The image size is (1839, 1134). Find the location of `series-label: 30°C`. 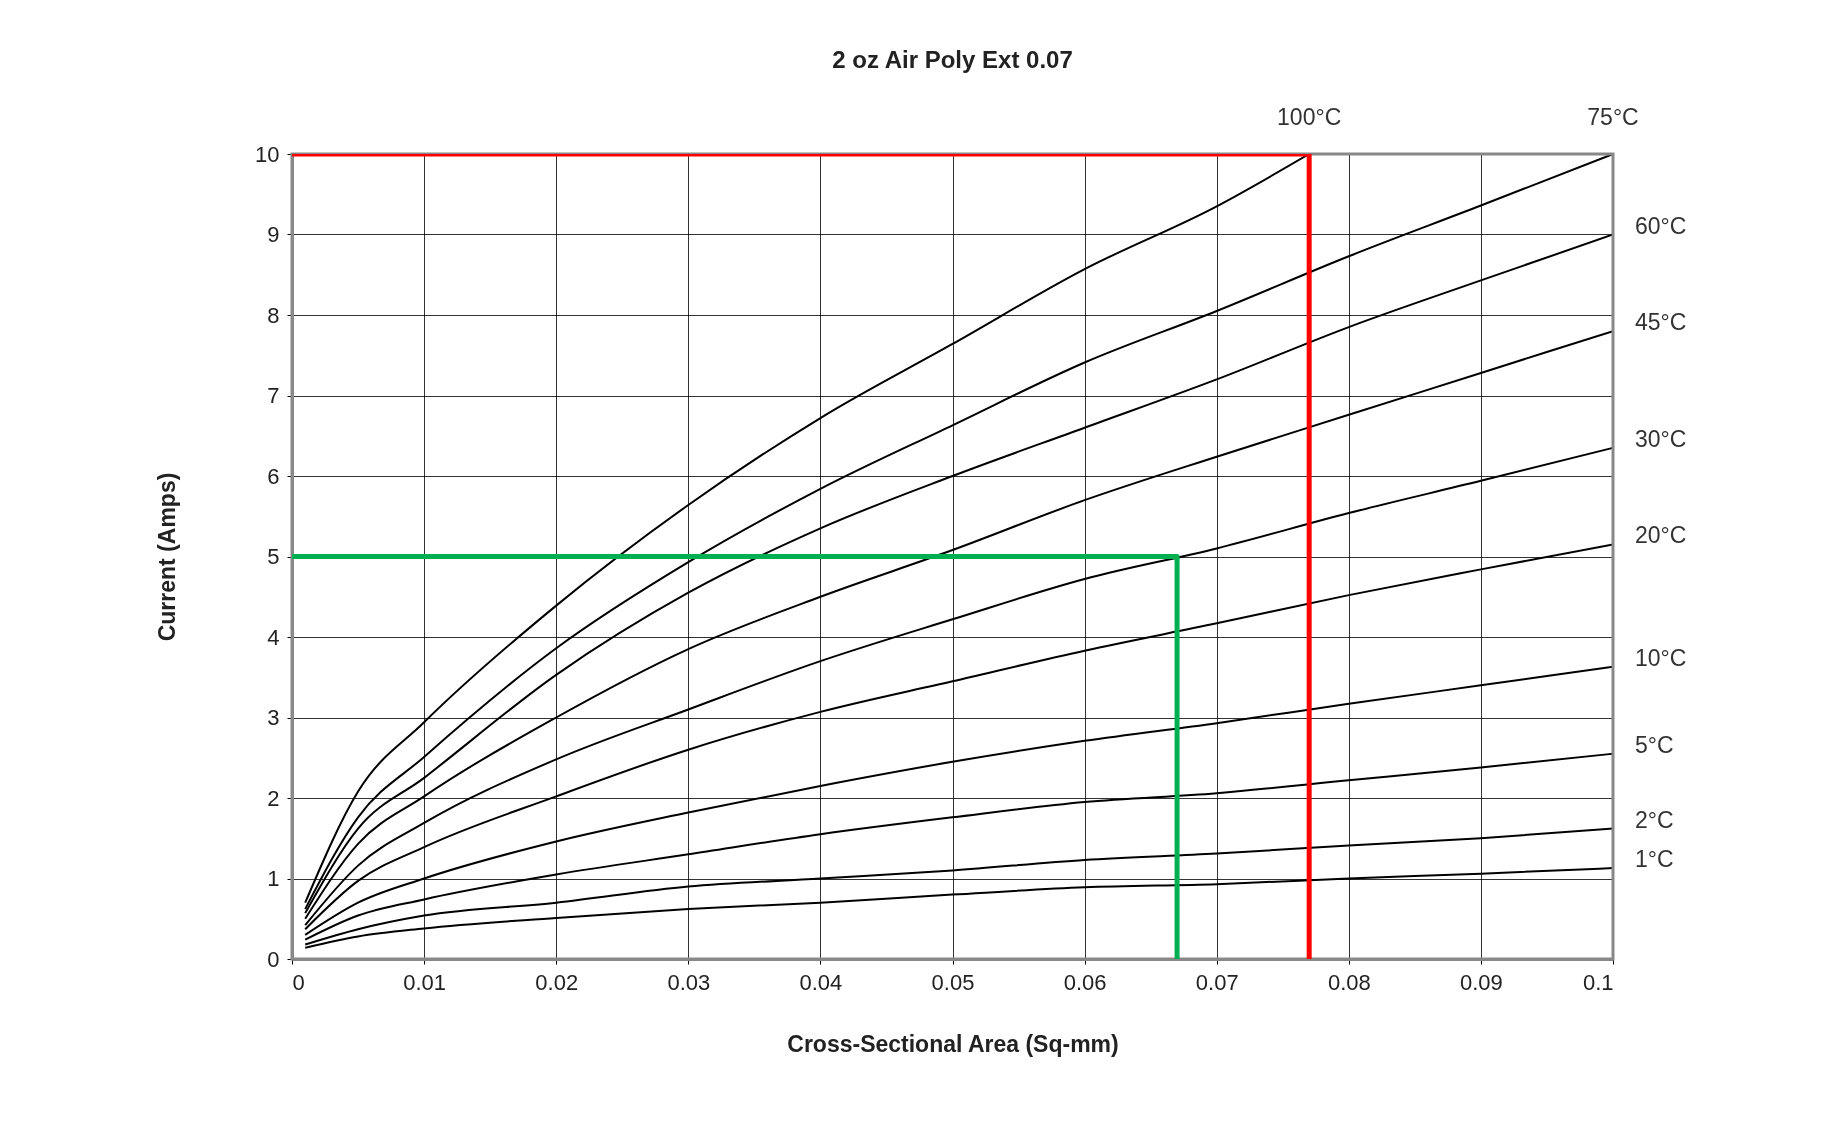

series-label: 30°C is located at coordinates (1661, 438).